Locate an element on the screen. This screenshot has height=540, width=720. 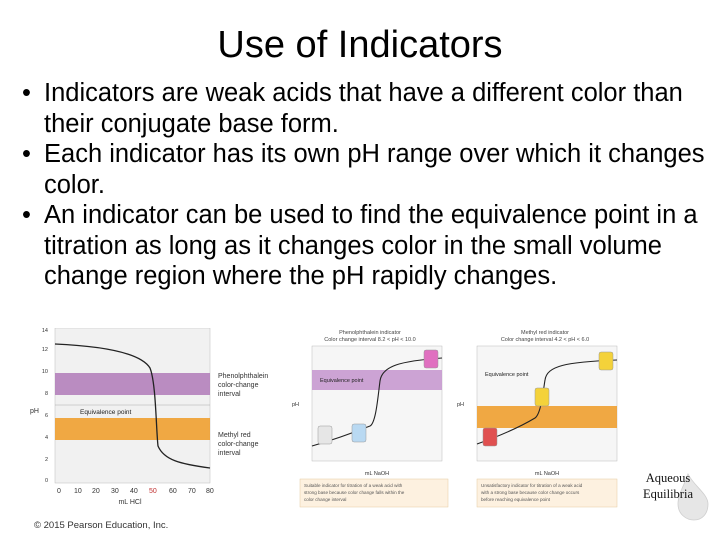
plot-area is located at coordinates (132, 405).